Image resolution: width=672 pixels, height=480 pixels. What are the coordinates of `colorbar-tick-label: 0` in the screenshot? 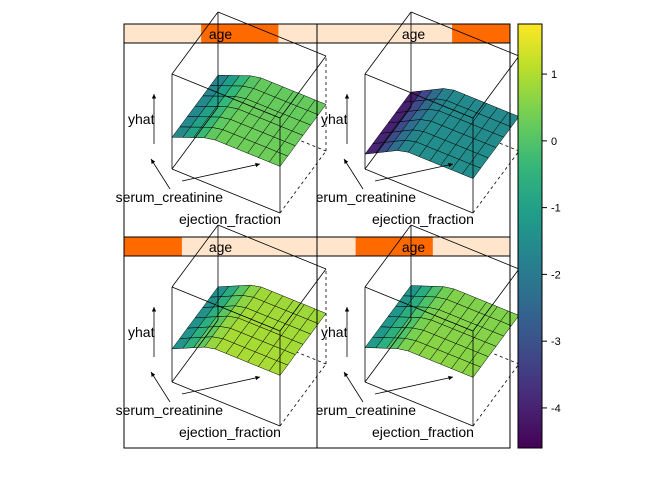 It's located at (554, 142).